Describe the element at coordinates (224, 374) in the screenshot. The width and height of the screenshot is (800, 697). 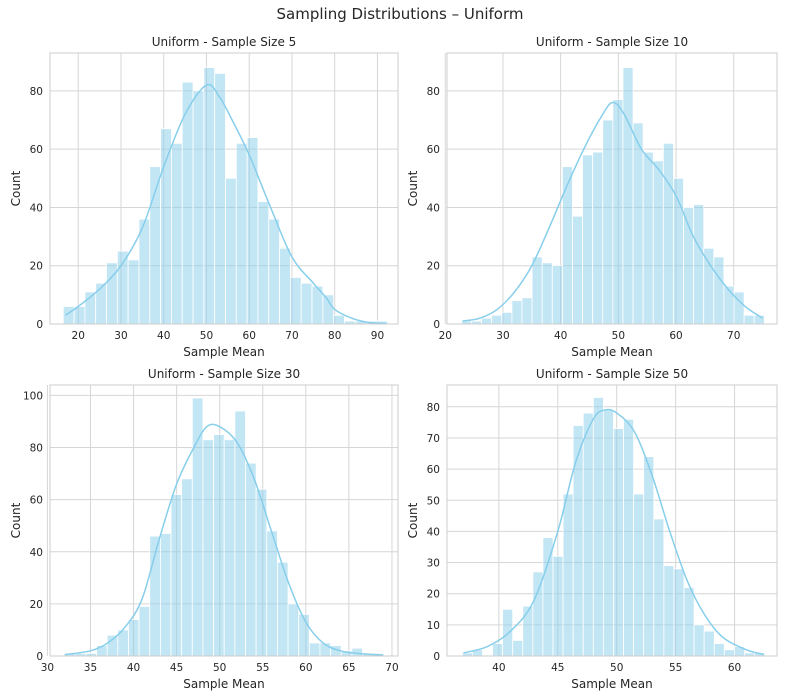
I see `subplot-title: Uniform - Sample Size 30` at that location.